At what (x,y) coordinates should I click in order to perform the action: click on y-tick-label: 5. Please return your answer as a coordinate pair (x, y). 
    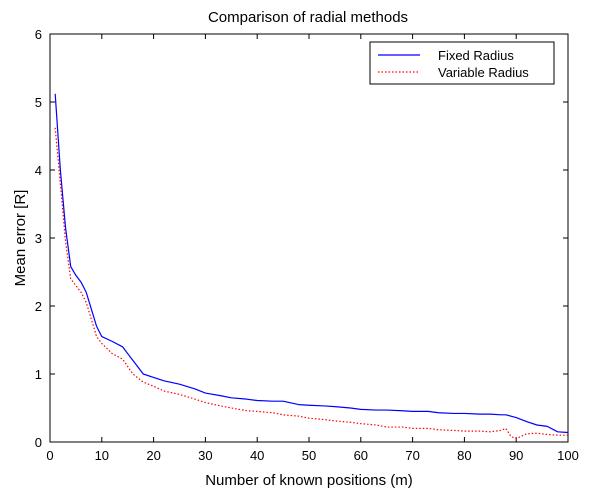
    Looking at the image, I should click on (38, 102).